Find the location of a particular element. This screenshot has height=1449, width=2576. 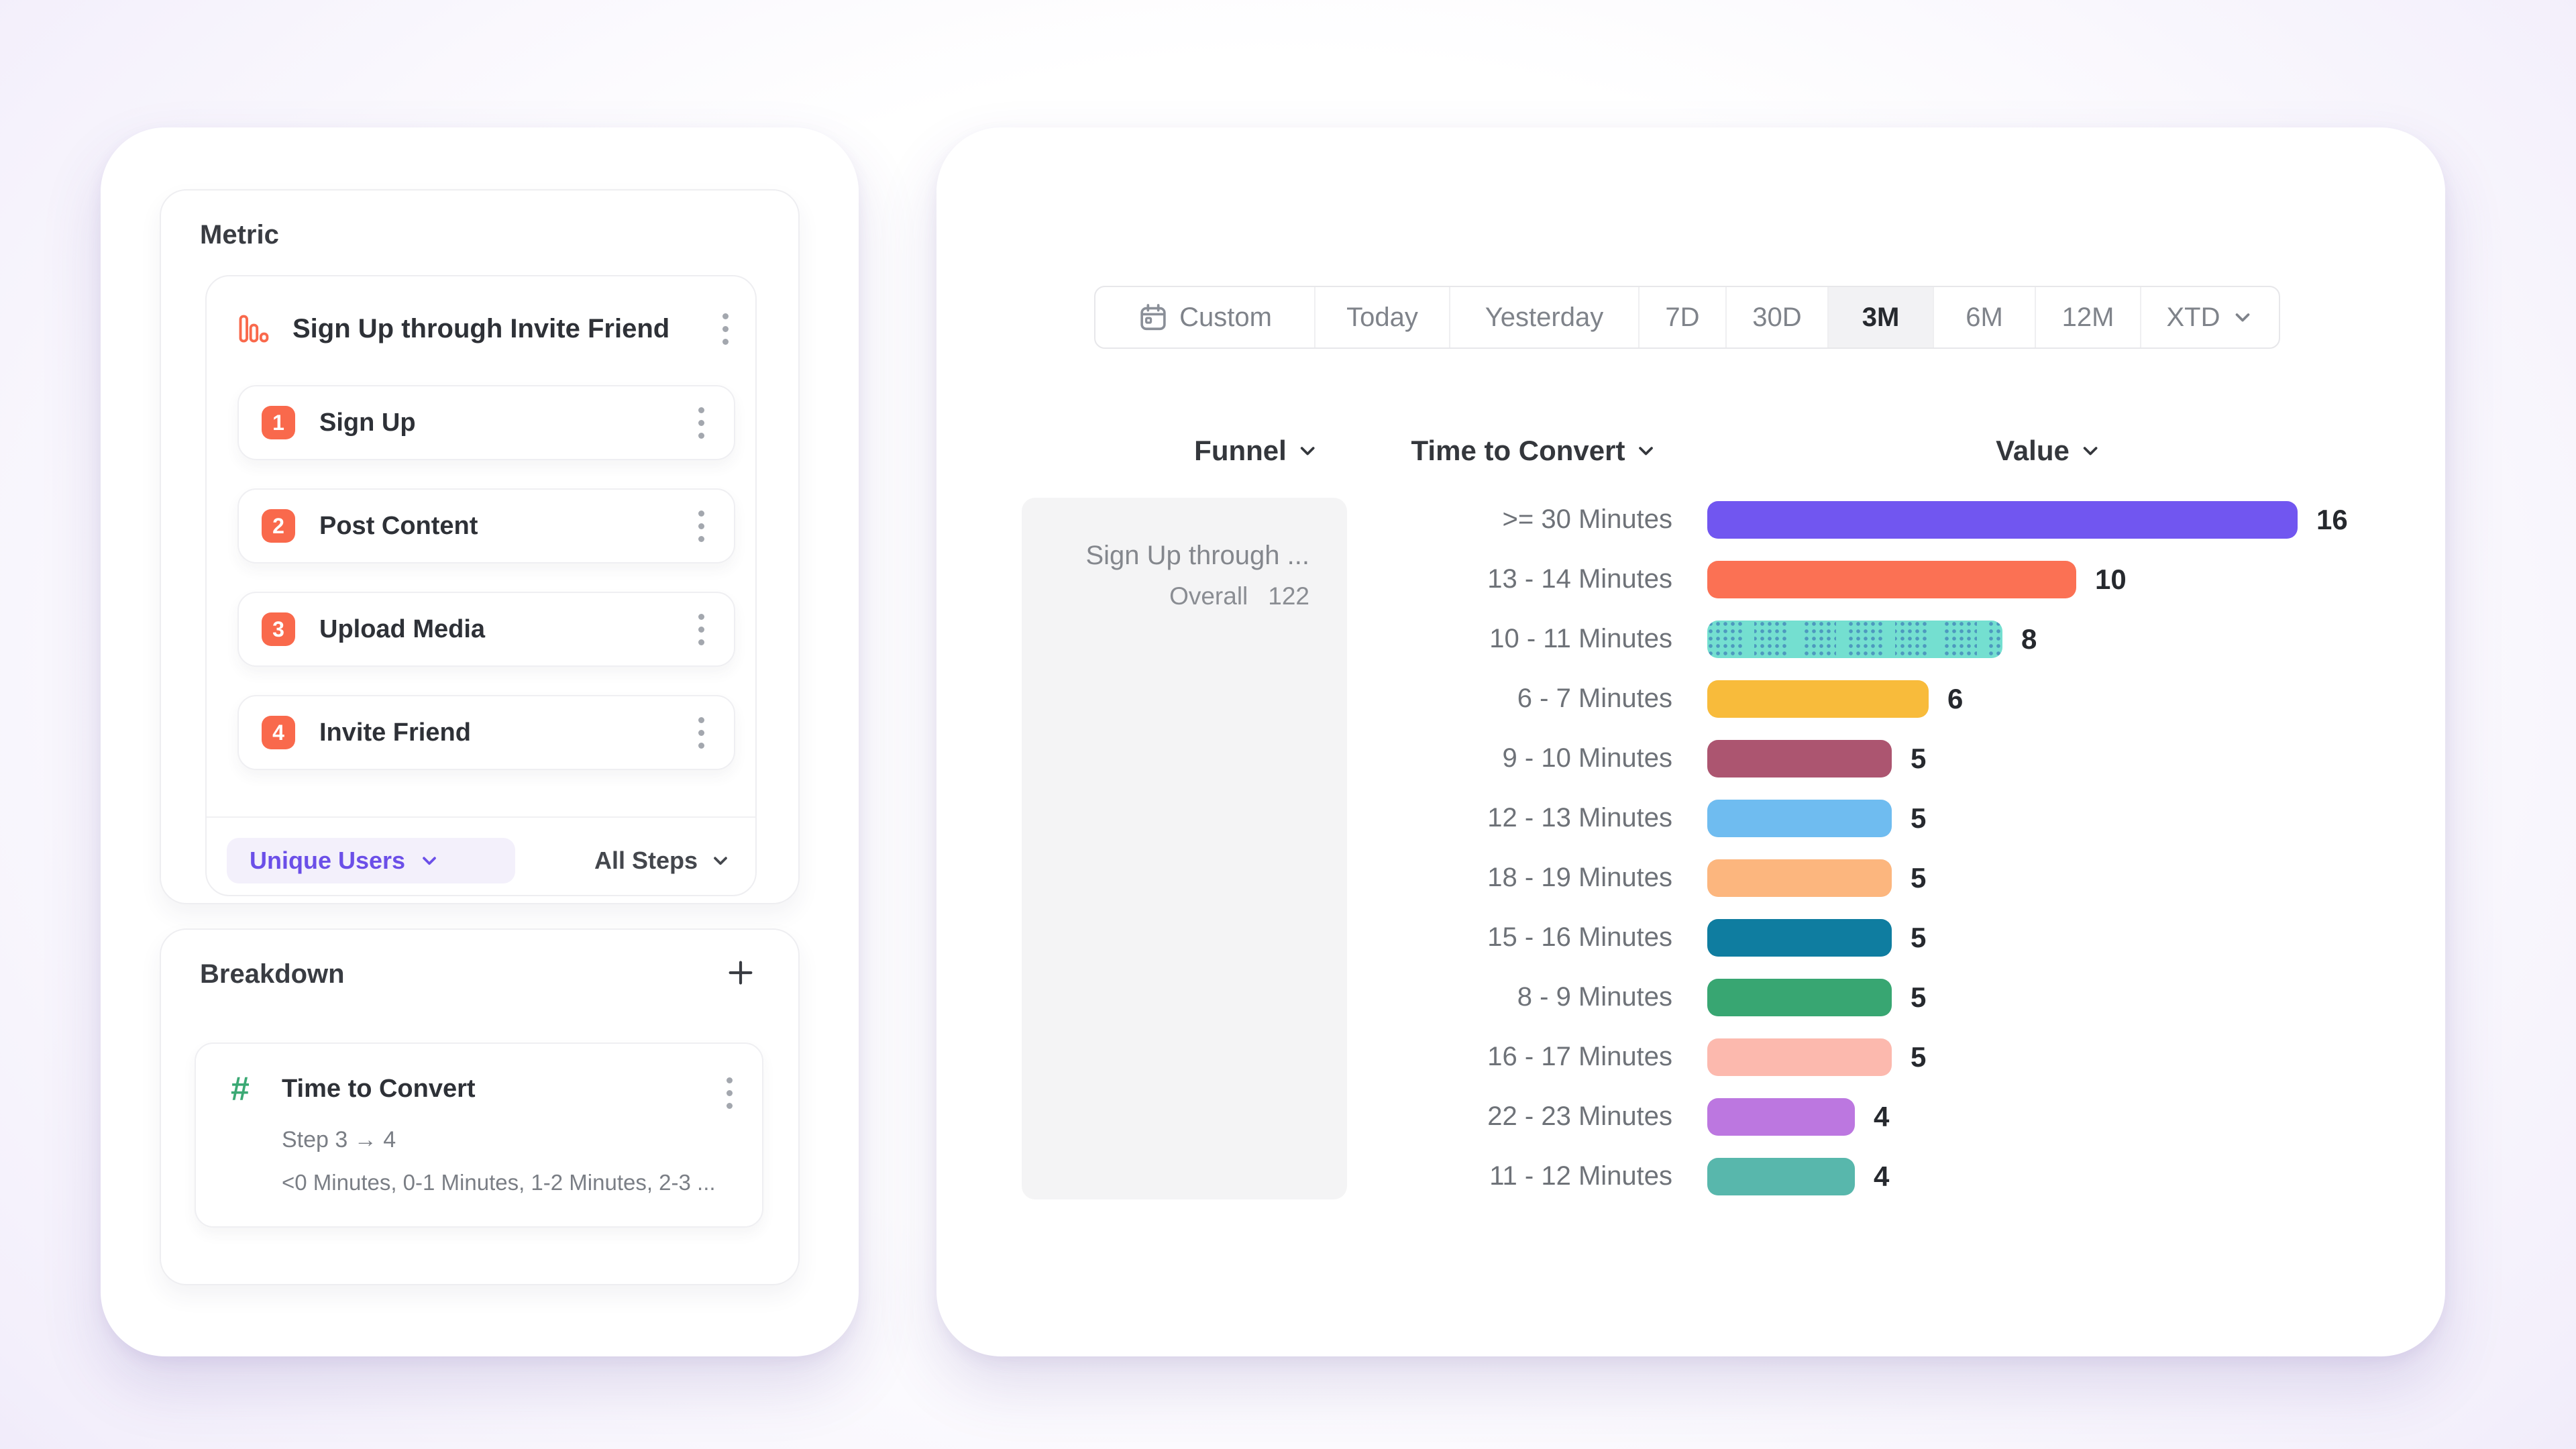

overall-value: 122 is located at coordinates (1288, 596).